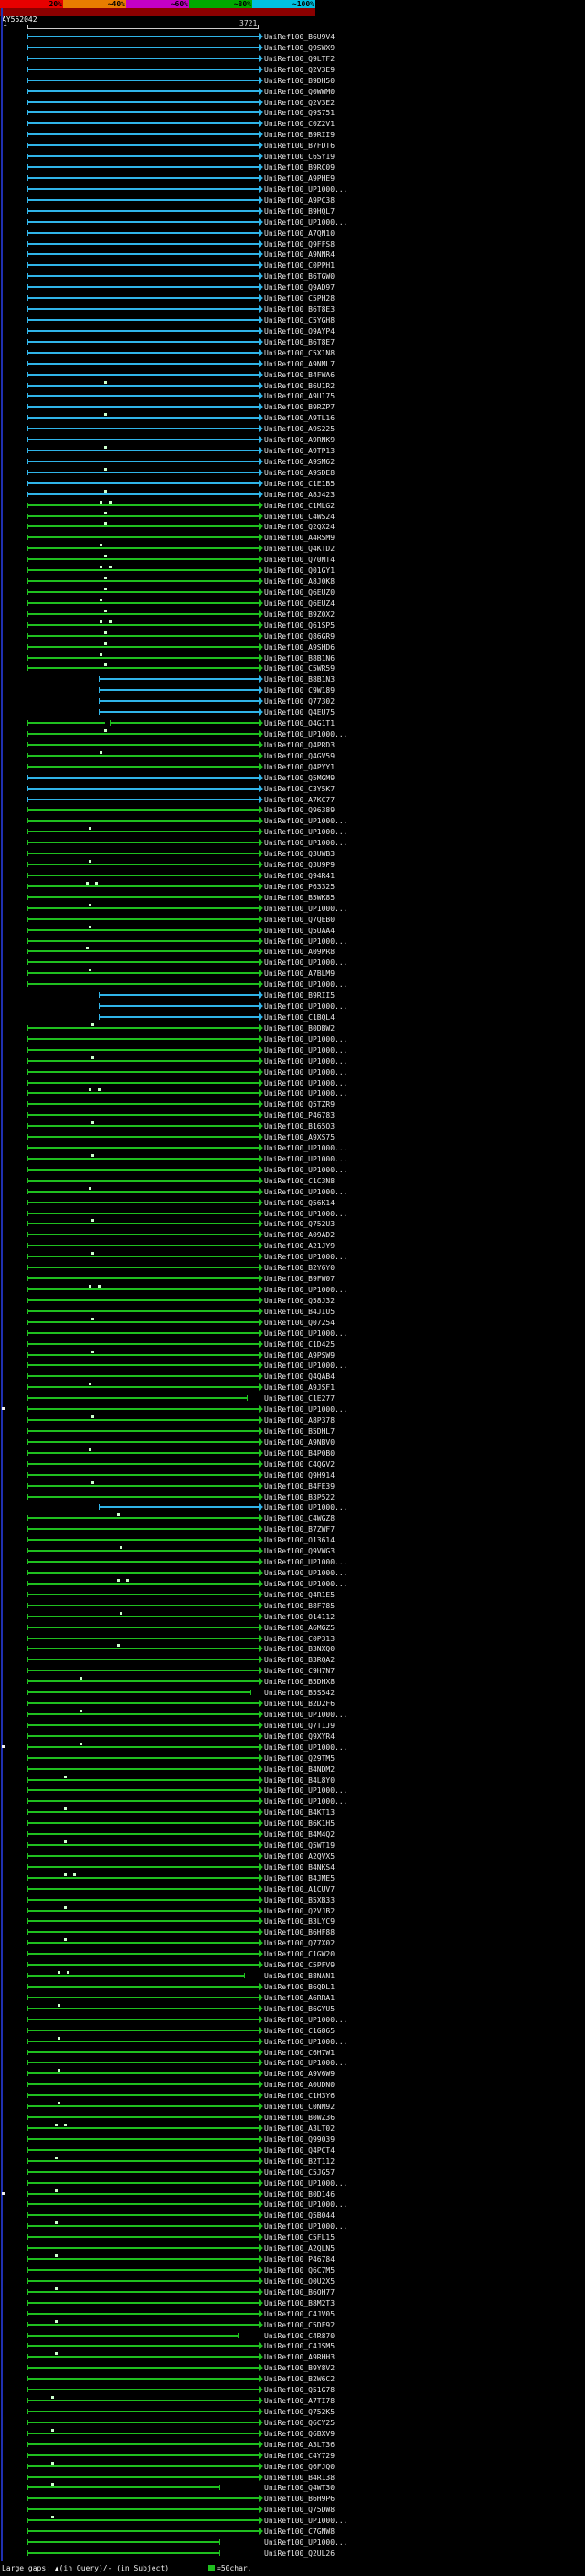  What do you see at coordinates (293, 417) in the screenshot?
I see `hit-row: UniRef100_A9TL16` at bounding box center [293, 417].